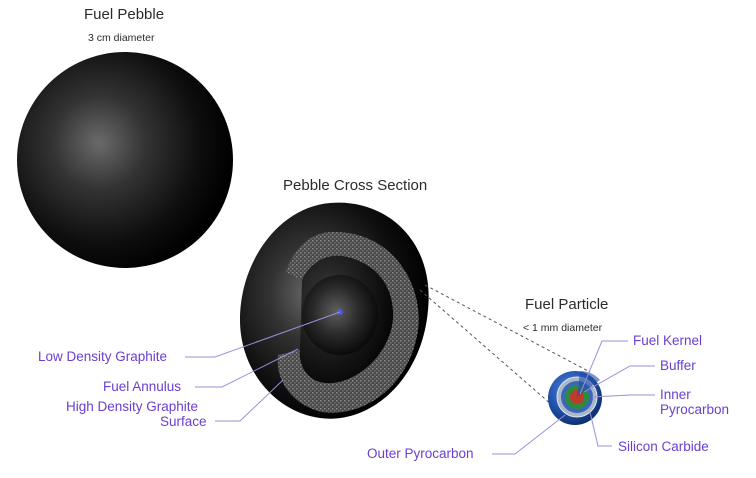 The width and height of the screenshot is (756, 478). I want to click on label-inner-pyrocarbon-line1: Inner, so click(675, 394).